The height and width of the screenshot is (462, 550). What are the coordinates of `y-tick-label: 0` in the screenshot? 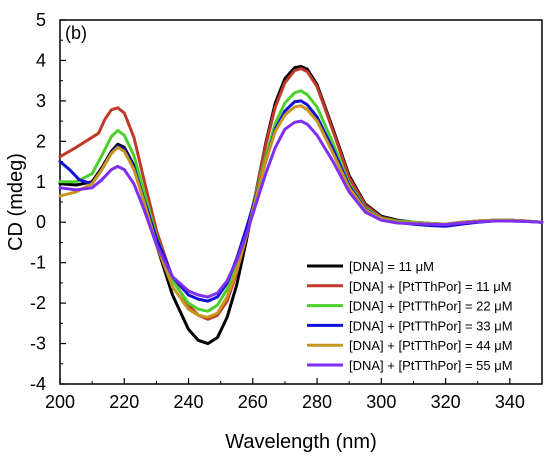 It's located at (41, 222).